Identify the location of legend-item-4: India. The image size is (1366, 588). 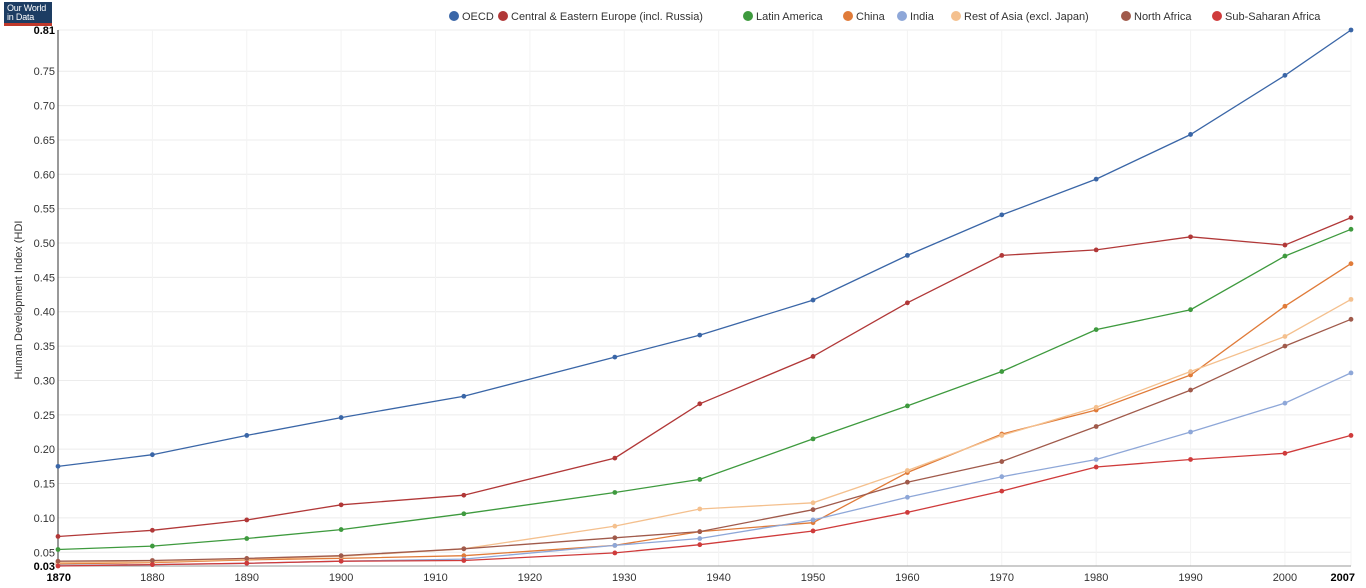
(916, 17).